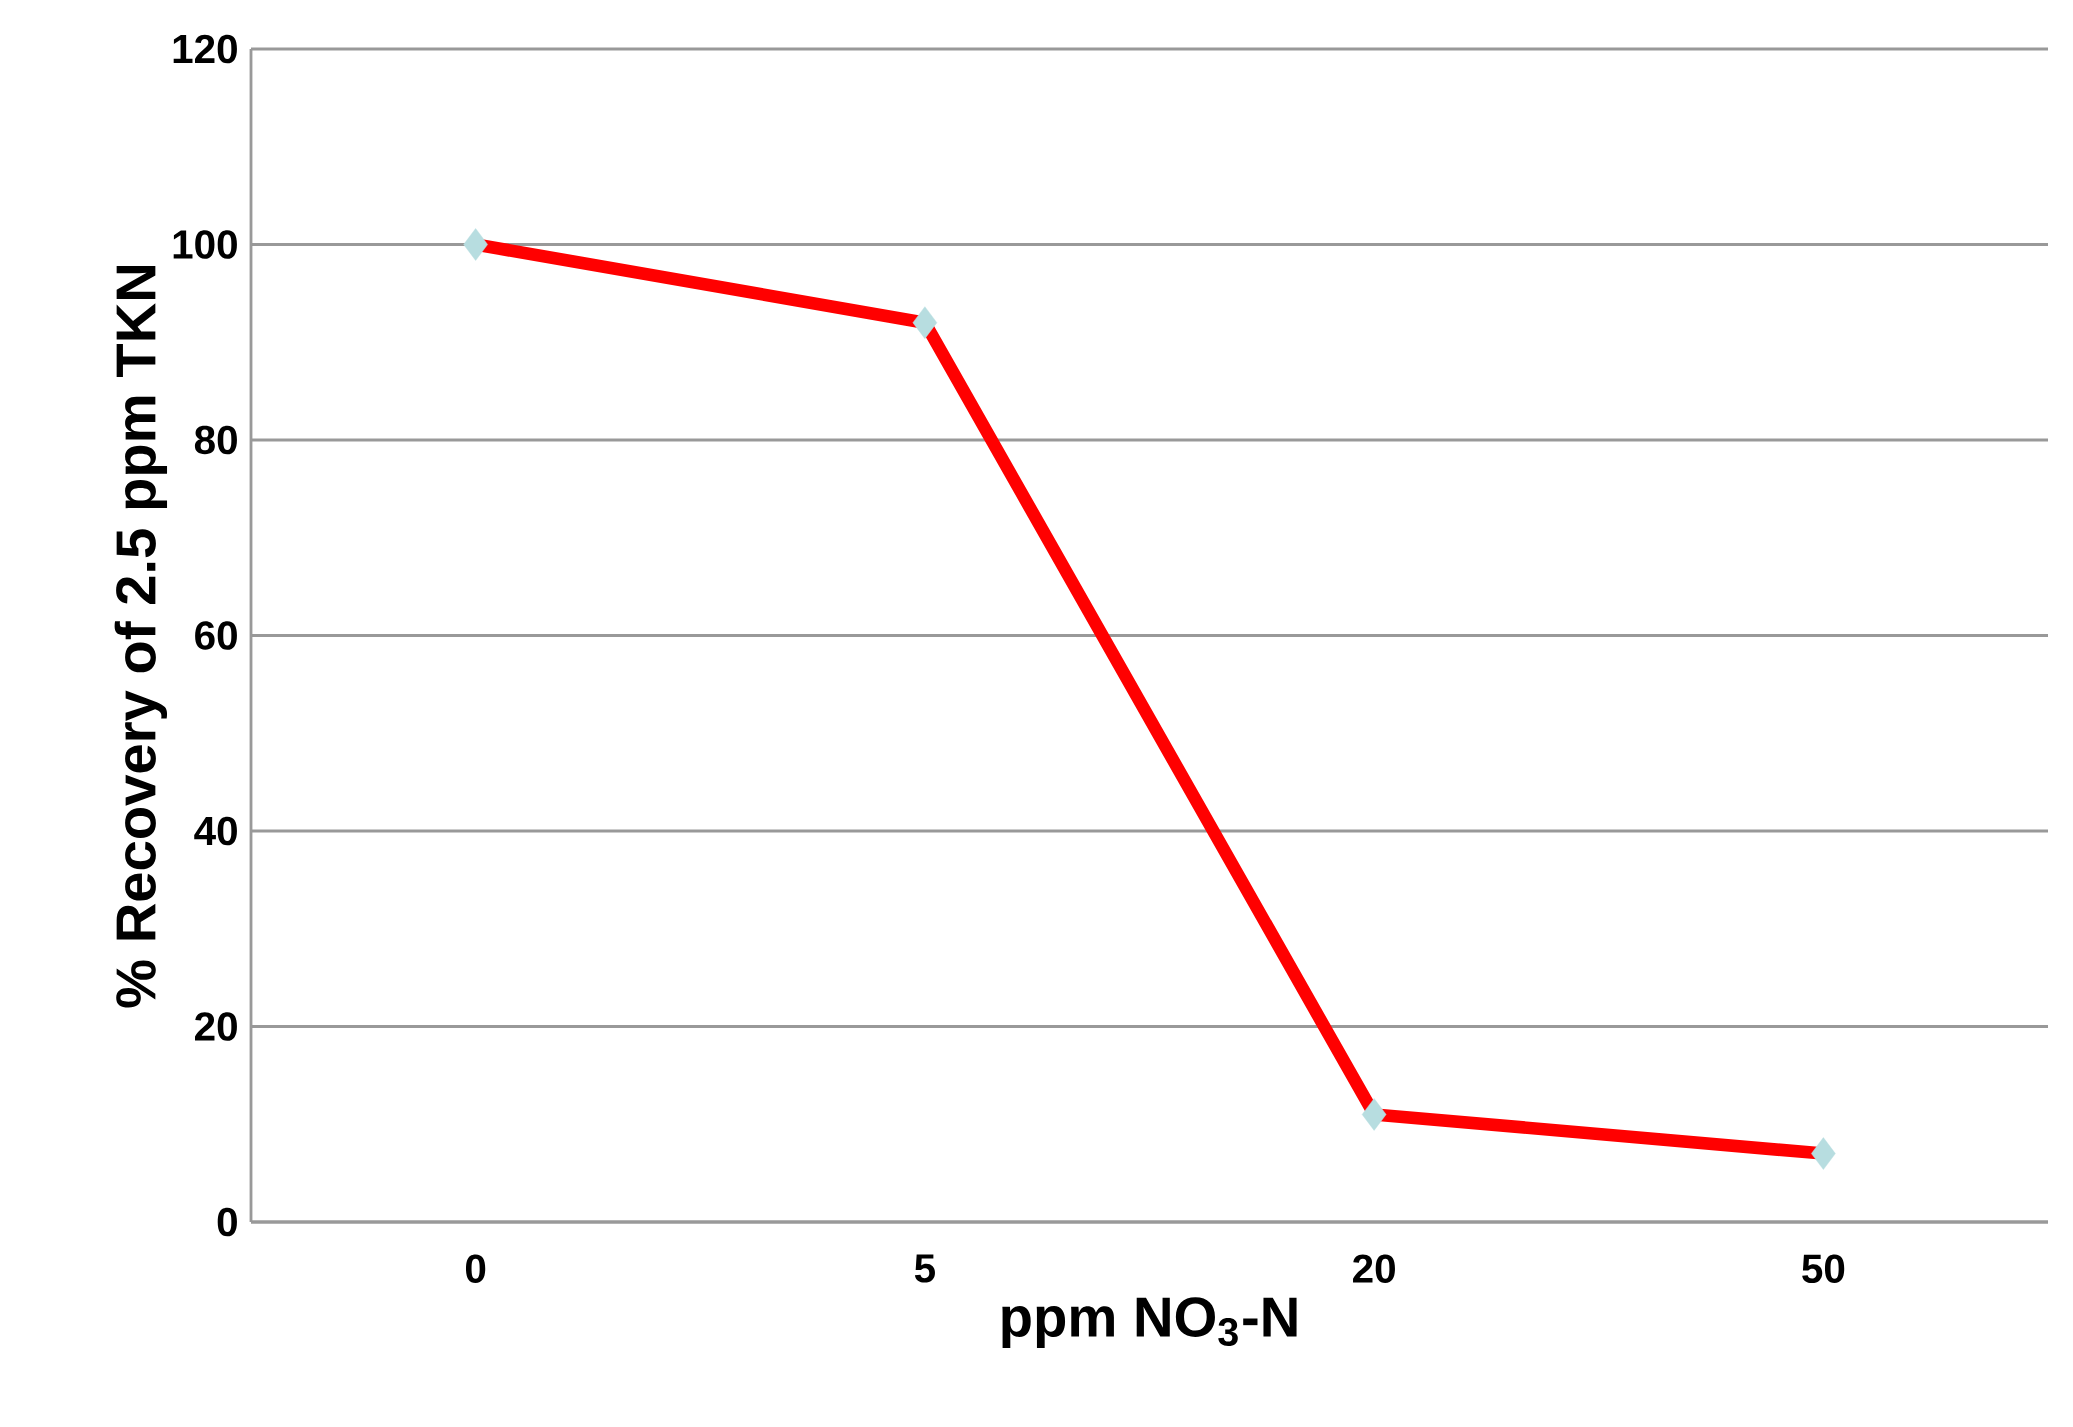 The image size is (2073, 1427). Describe the element at coordinates (1374, 1269) in the screenshot. I see `x-tick-label: 20` at that location.